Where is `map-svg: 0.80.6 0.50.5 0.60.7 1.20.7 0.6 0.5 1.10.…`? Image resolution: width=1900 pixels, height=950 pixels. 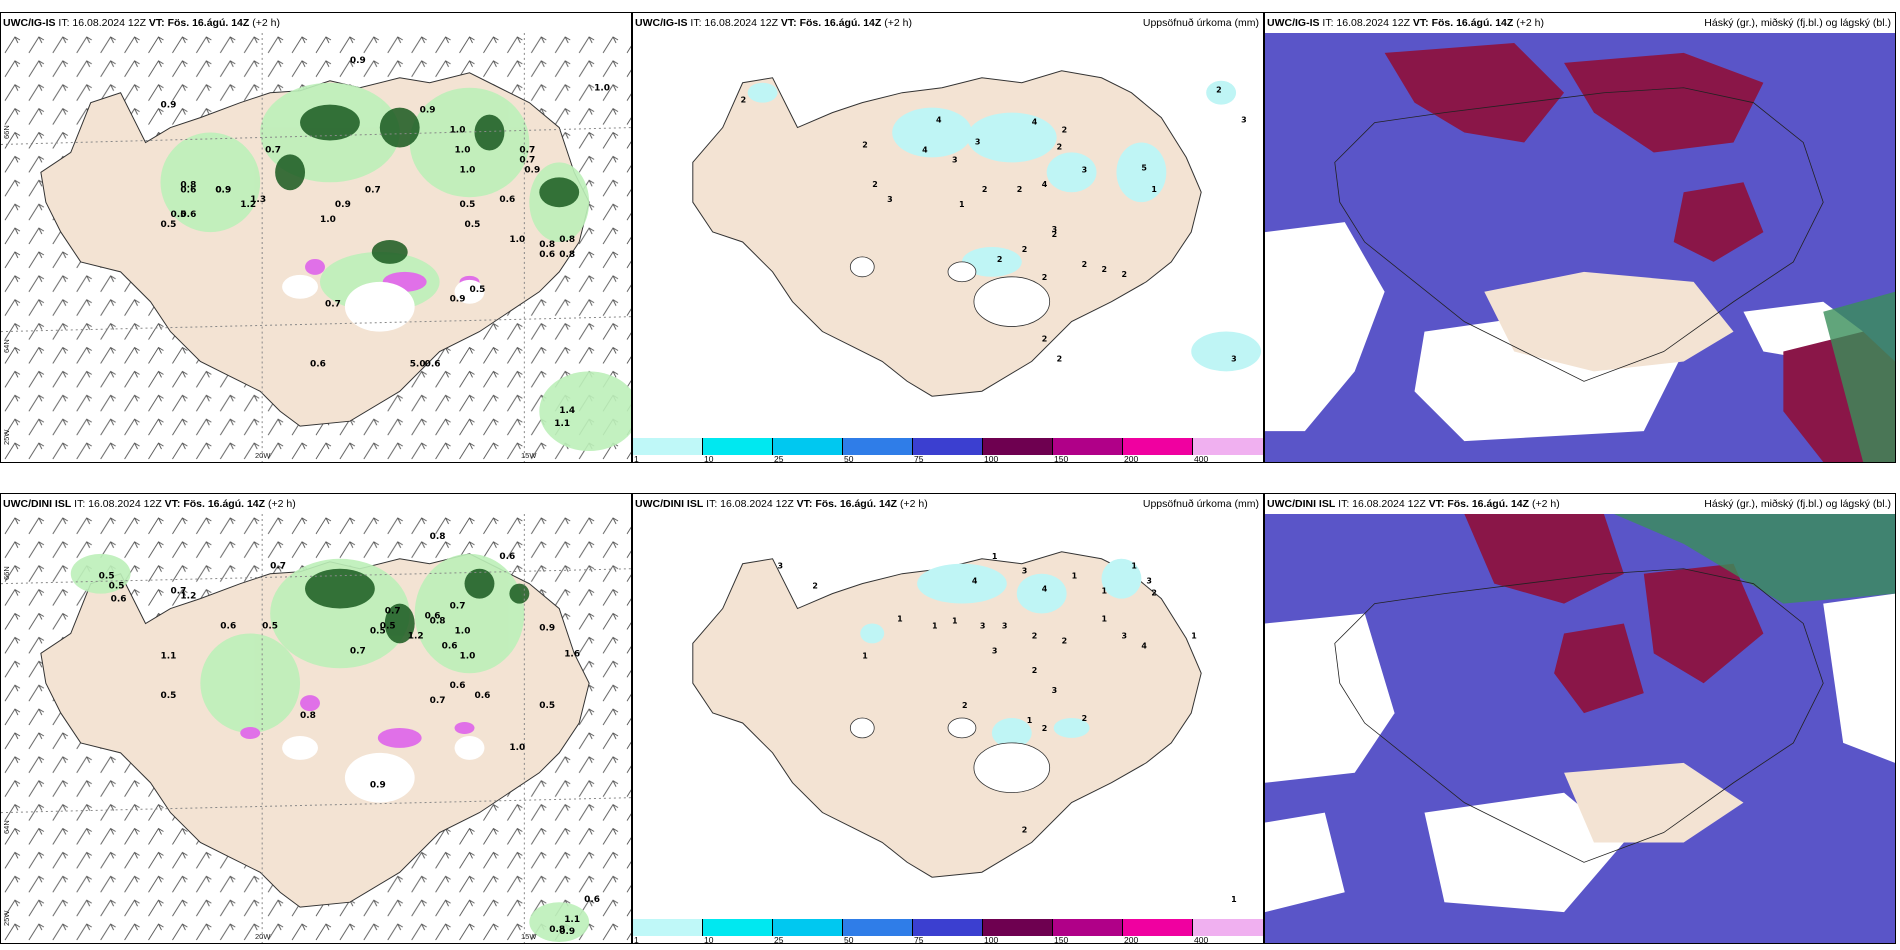 map-svg: 0.80.6 0.50.5 0.60.7 1.20.7 0.6 0.5 1.10.… is located at coordinates (316, 728).